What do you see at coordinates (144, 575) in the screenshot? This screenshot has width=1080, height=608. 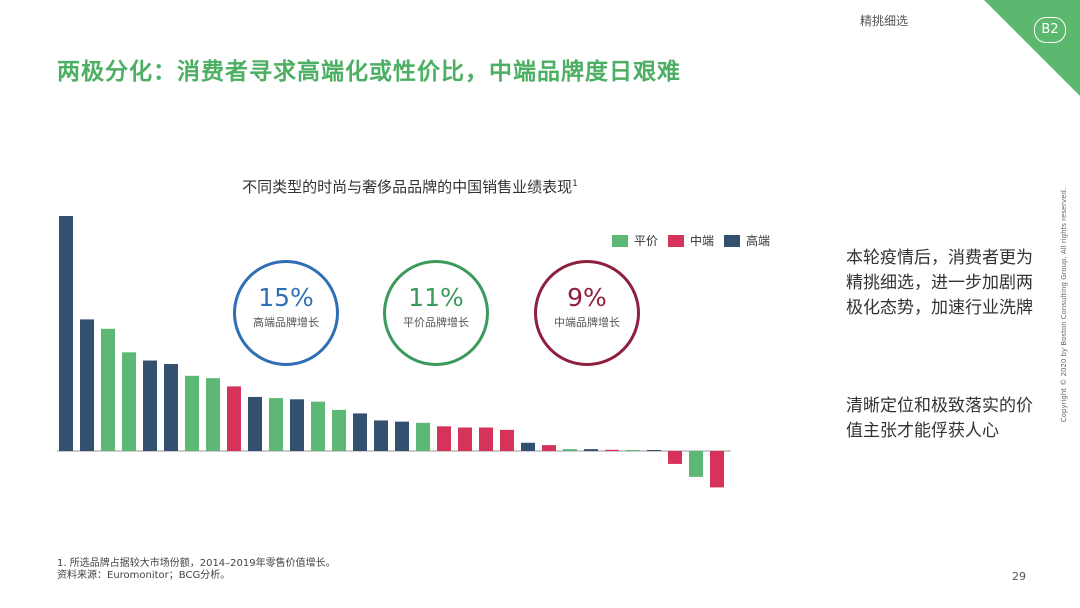 I see `footnote-source: 资料来源：Euromonitor；BCG分析。` at bounding box center [144, 575].